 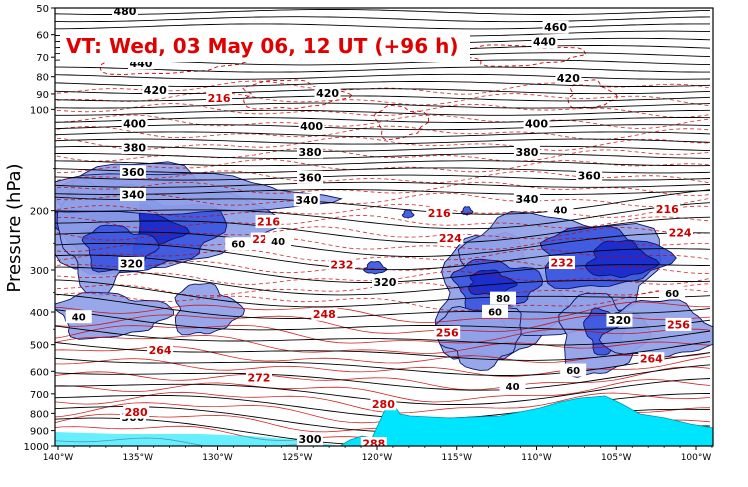 What do you see at coordinates (42, 58) in the screenshot?
I see `y-tick-label: 70` at bounding box center [42, 58].